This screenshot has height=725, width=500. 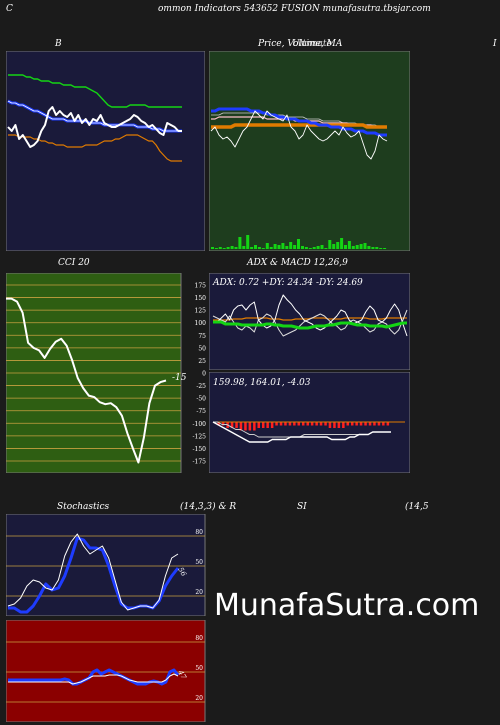 What do you see at coordinates (199, 698) in the screenshot?
I see `rsi-axis-label: 20` at bounding box center [199, 698].